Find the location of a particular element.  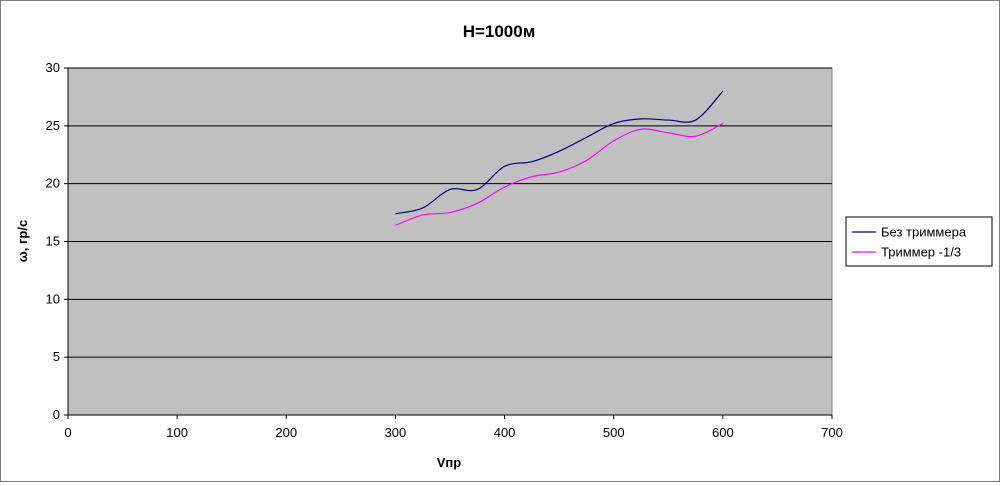

y-tick-label-30: 30 is located at coordinates (53, 67).